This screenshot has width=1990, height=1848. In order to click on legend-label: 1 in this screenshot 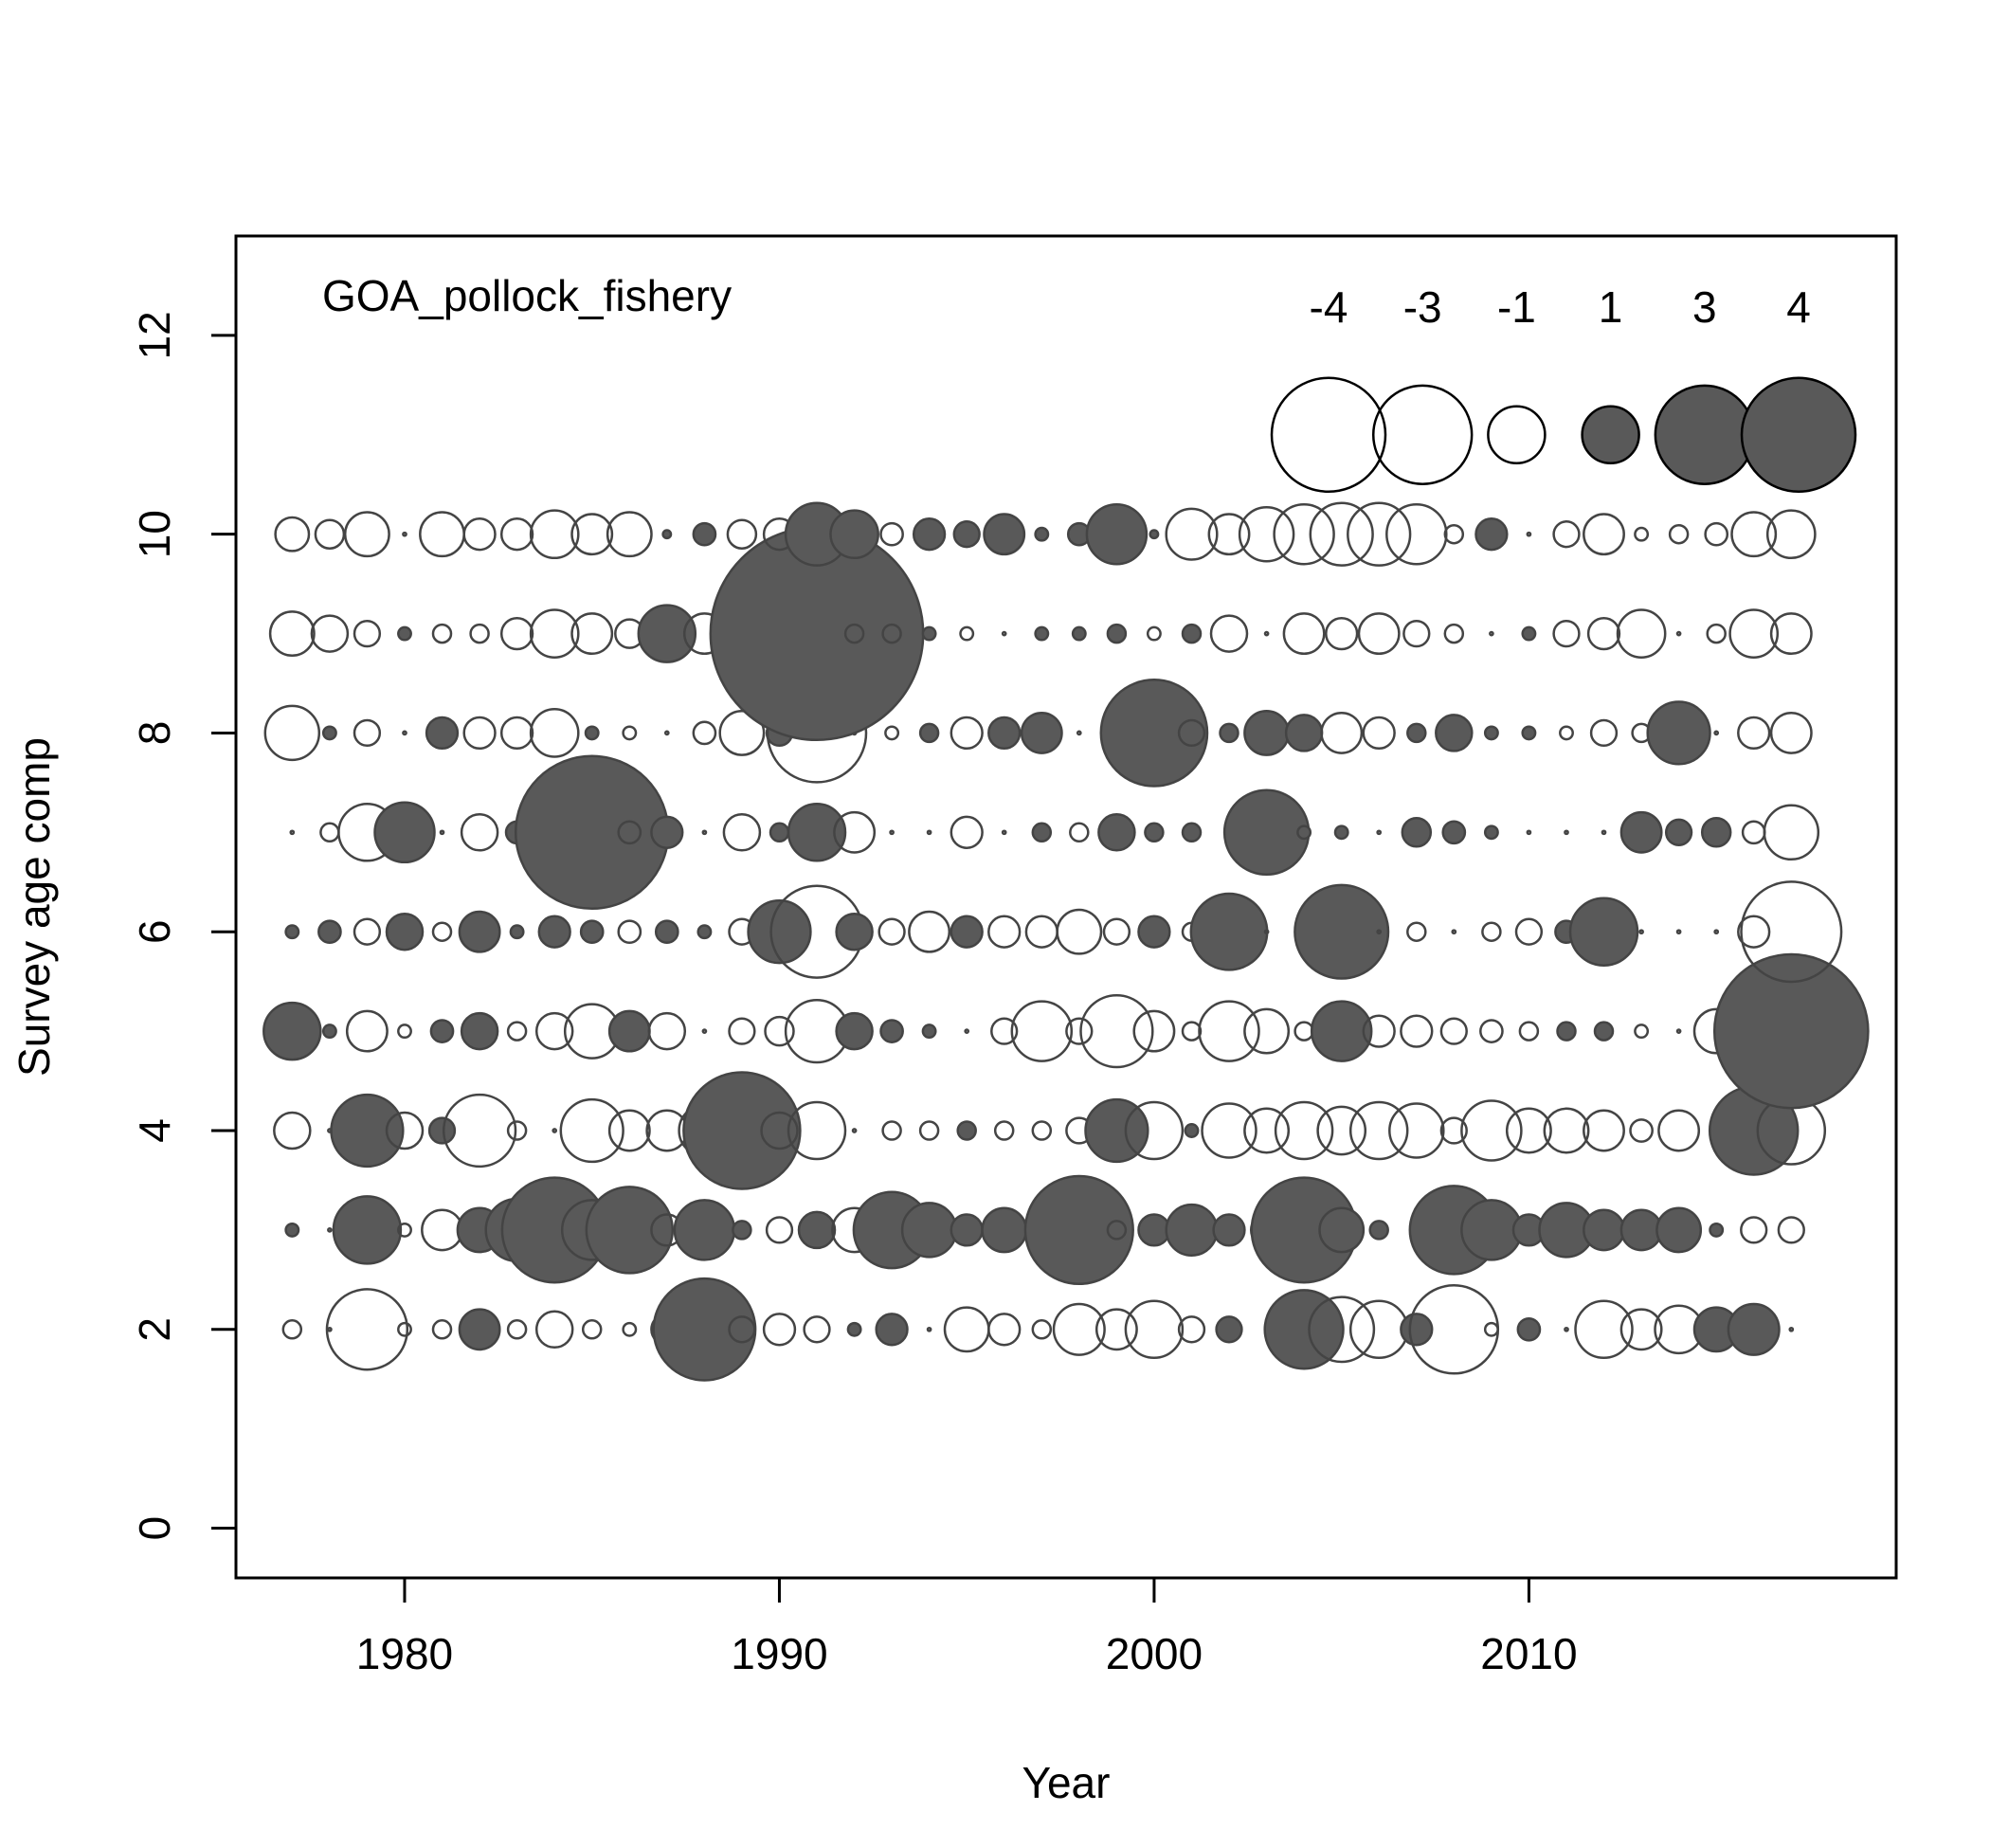, I will do `click(1611, 307)`.